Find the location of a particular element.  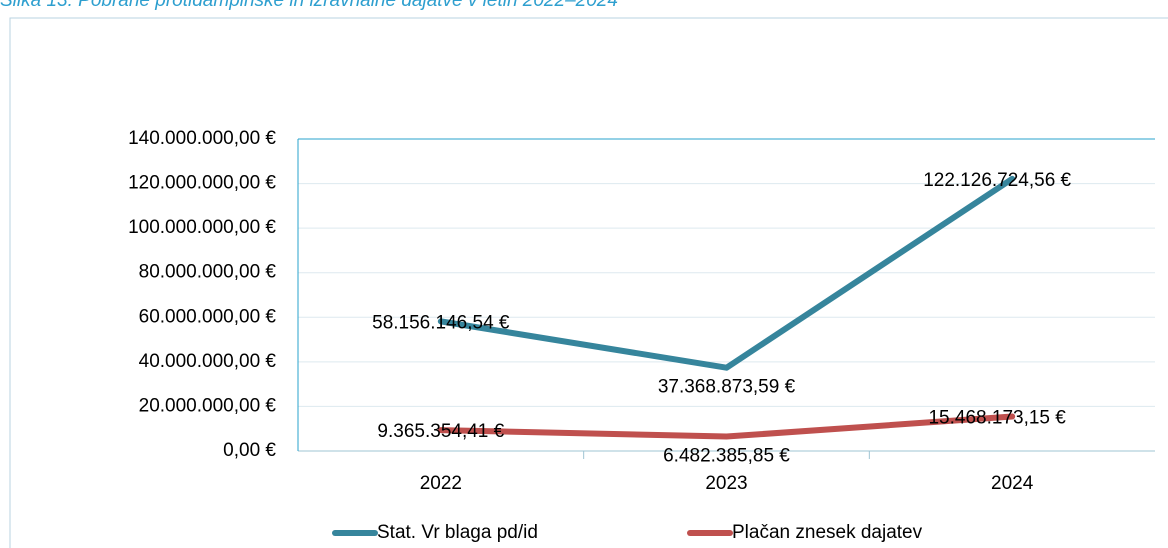

x-tick-label: 2023 is located at coordinates (726, 483).